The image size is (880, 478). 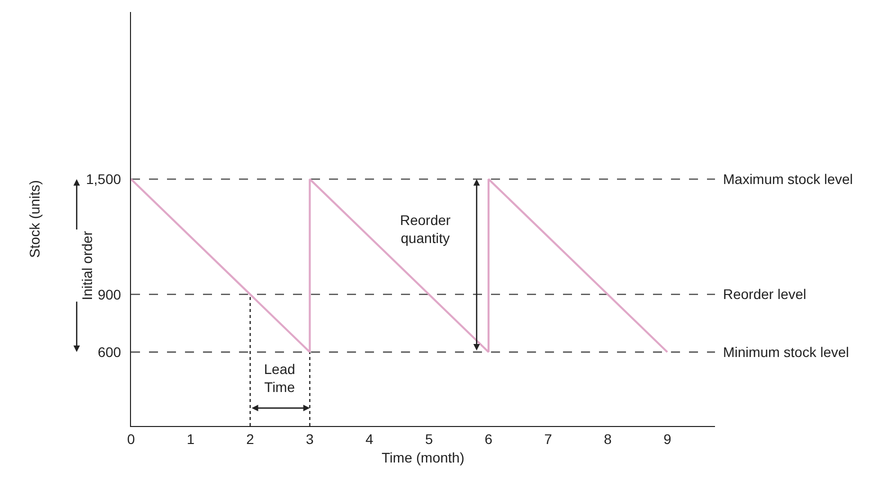 What do you see at coordinates (34, 219) in the screenshot?
I see `y-axis-title: Stock (units)` at bounding box center [34, 219].